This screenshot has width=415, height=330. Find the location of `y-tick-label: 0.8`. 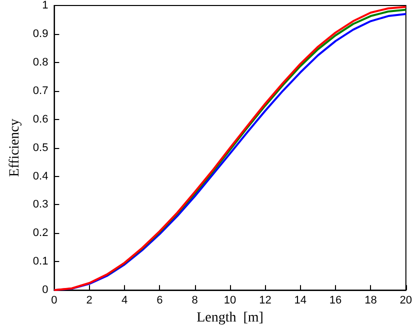

y-tick-label: 0.8 is located at coordinates (40, 62).